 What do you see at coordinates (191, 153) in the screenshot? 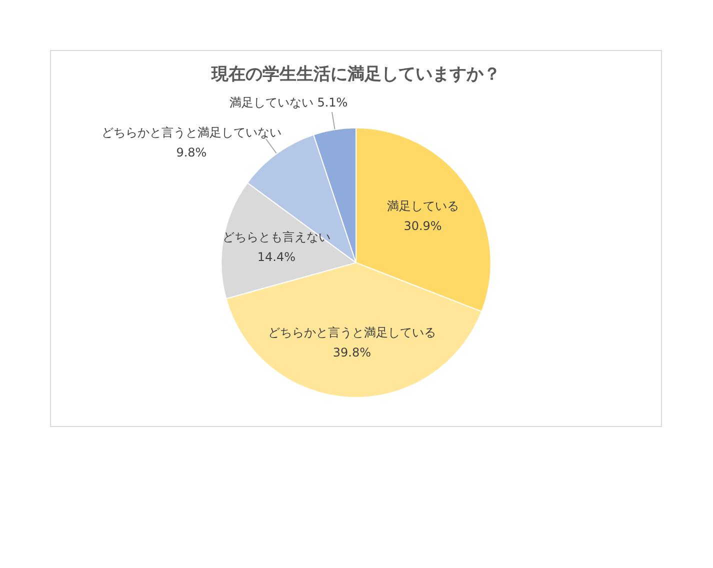
I see `data-label: 9.8%` at bounding box center [191, 153].